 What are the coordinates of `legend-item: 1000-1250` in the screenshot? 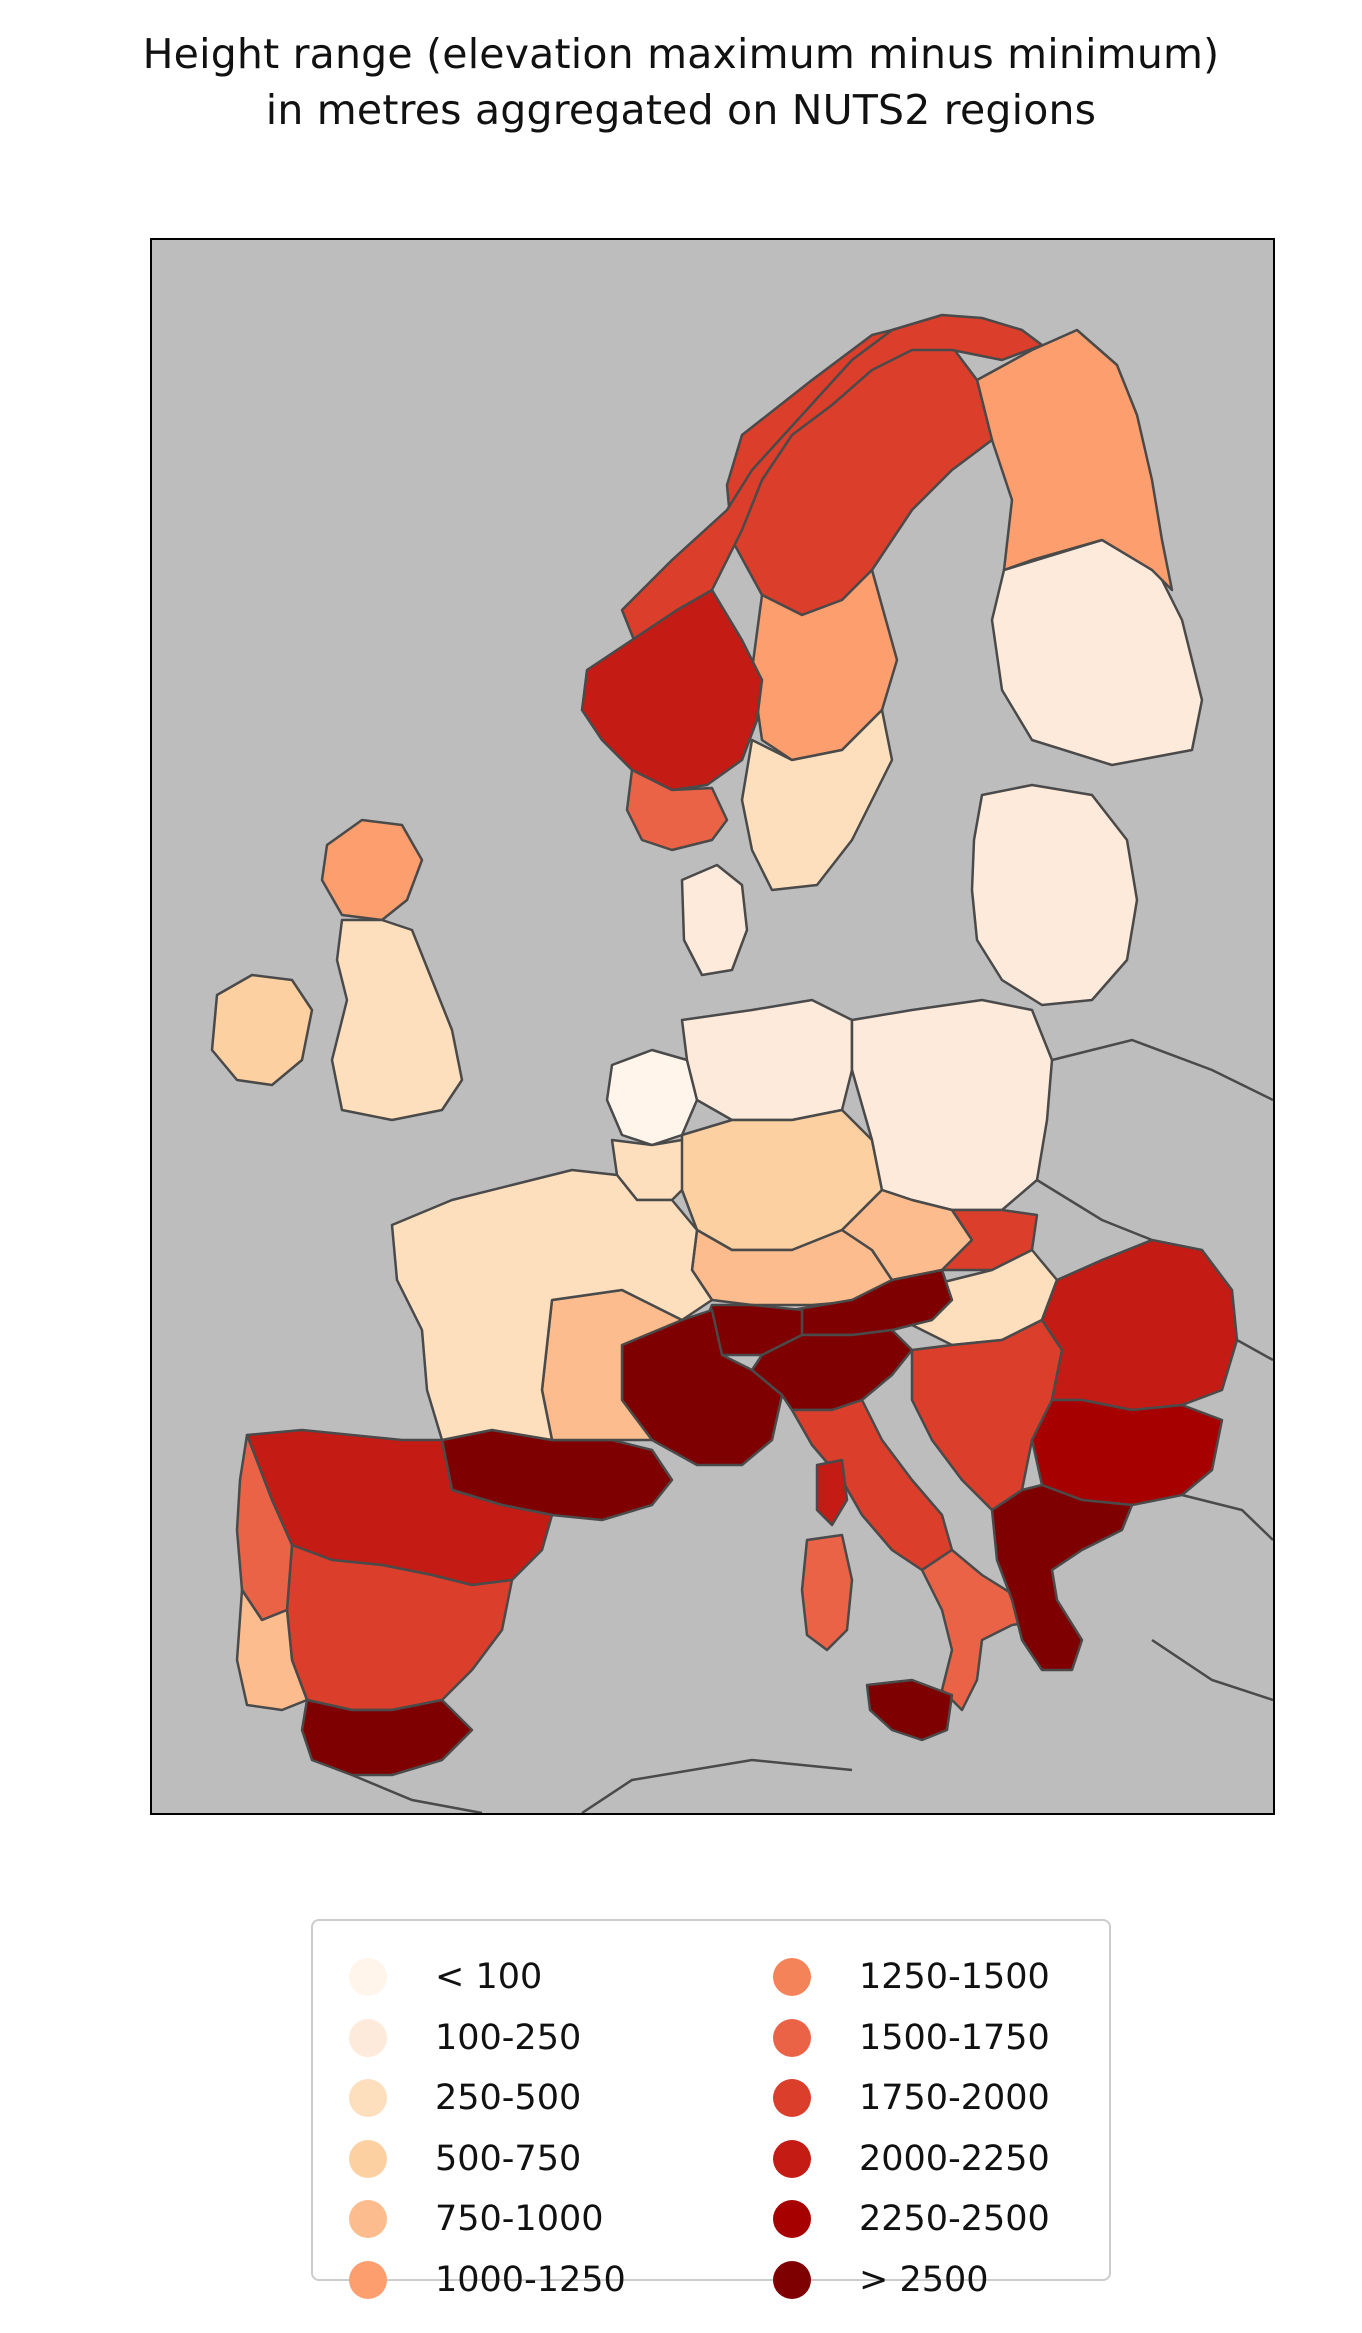 It's located at (487, 2280).